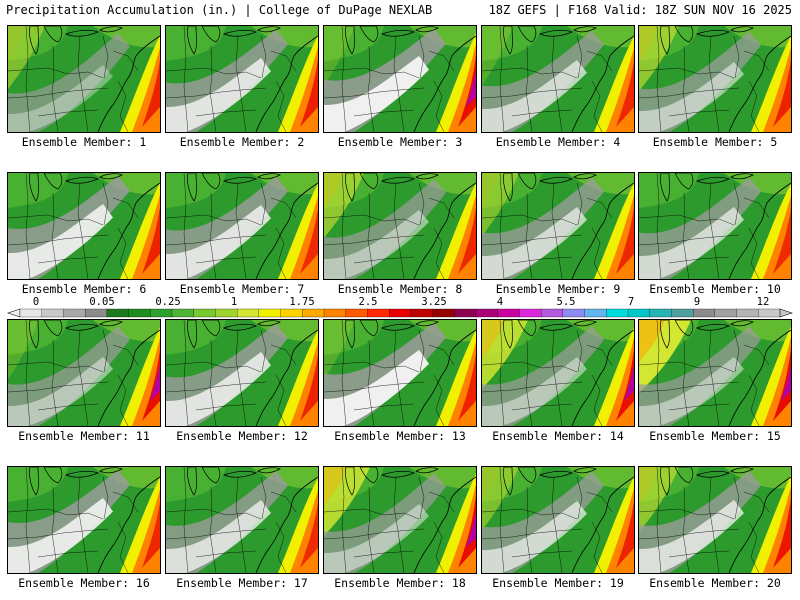  What do you see at coordinates (400, 142) in the screenshot?
I see `ensemble-member-label: Ensemble Member: 3` at bounding box center [400, 142].